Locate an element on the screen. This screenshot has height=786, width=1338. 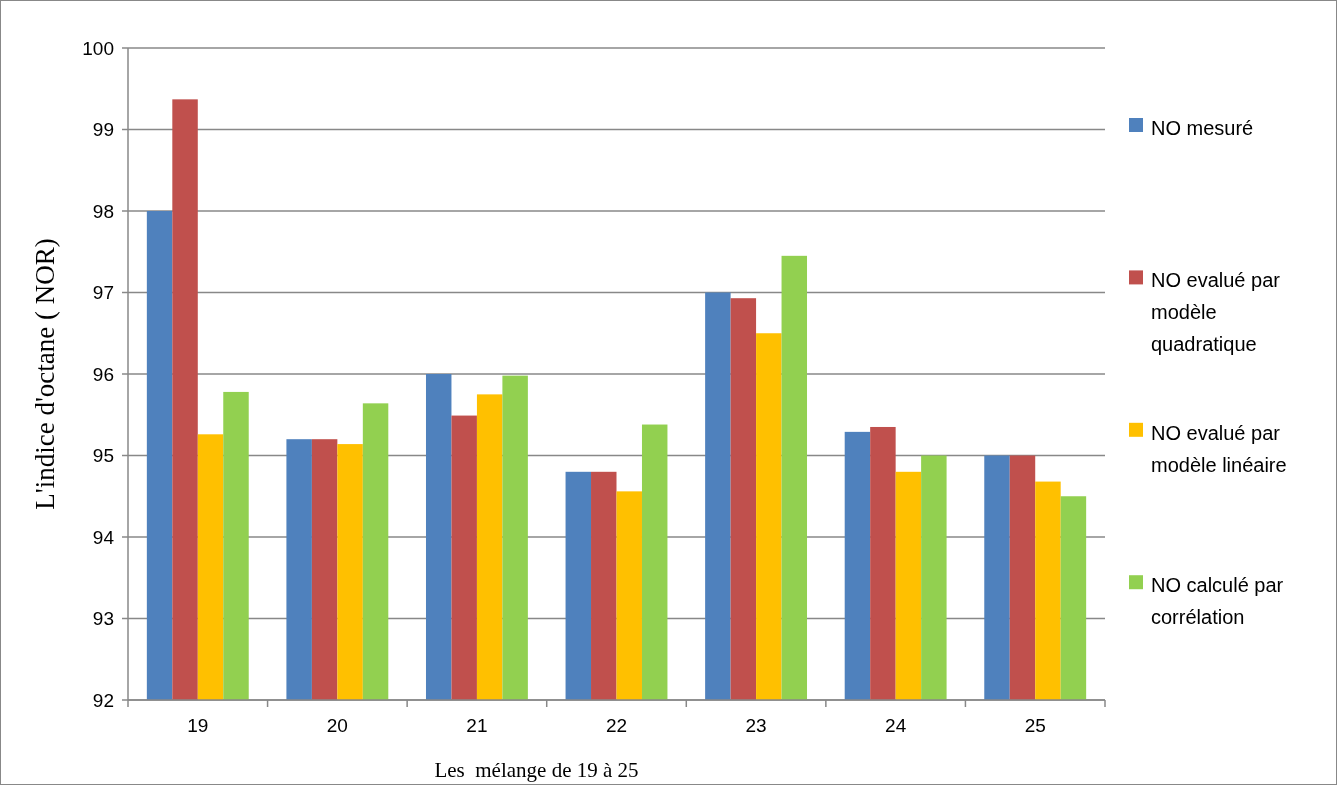
y-tick-label: 99 is located at coordinates (103, 130).